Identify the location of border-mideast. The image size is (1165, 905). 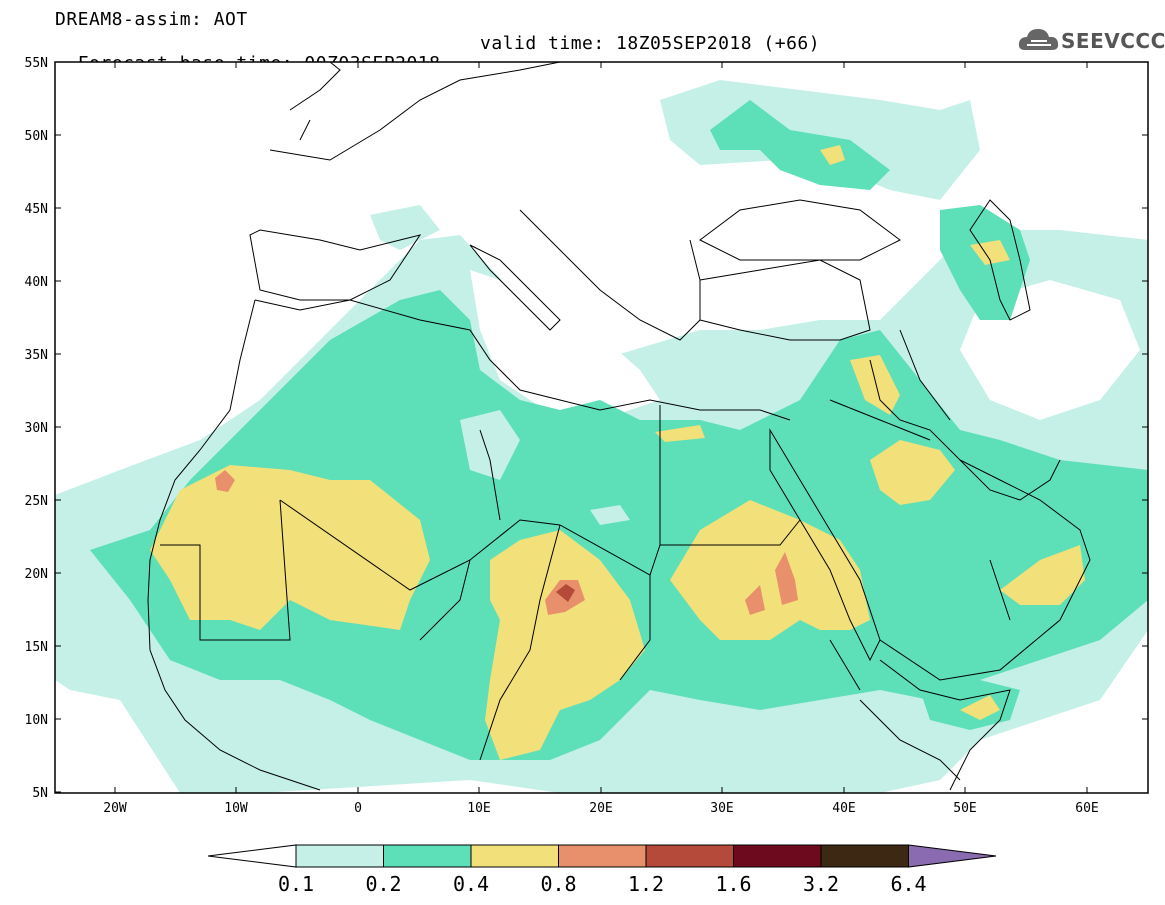
(920, 475).